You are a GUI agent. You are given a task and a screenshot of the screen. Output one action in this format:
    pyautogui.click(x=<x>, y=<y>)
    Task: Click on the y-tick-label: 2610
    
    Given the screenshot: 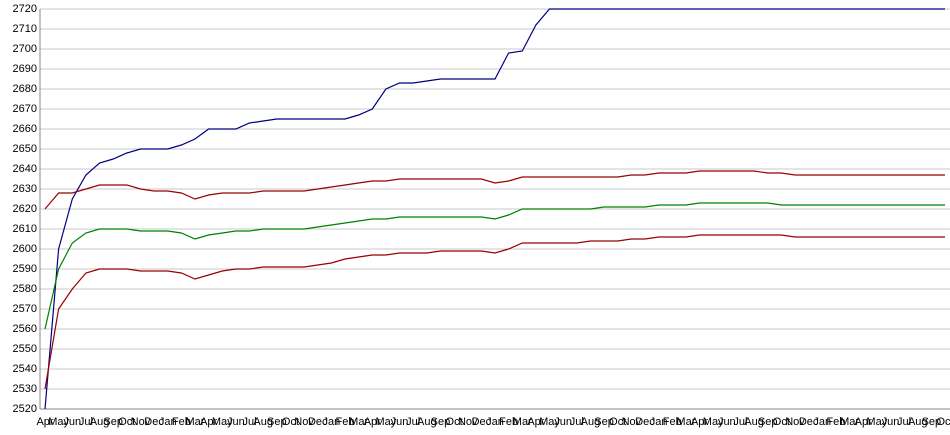 What is the action you would take?
    pyautogui.click(x=25, y=229)
    